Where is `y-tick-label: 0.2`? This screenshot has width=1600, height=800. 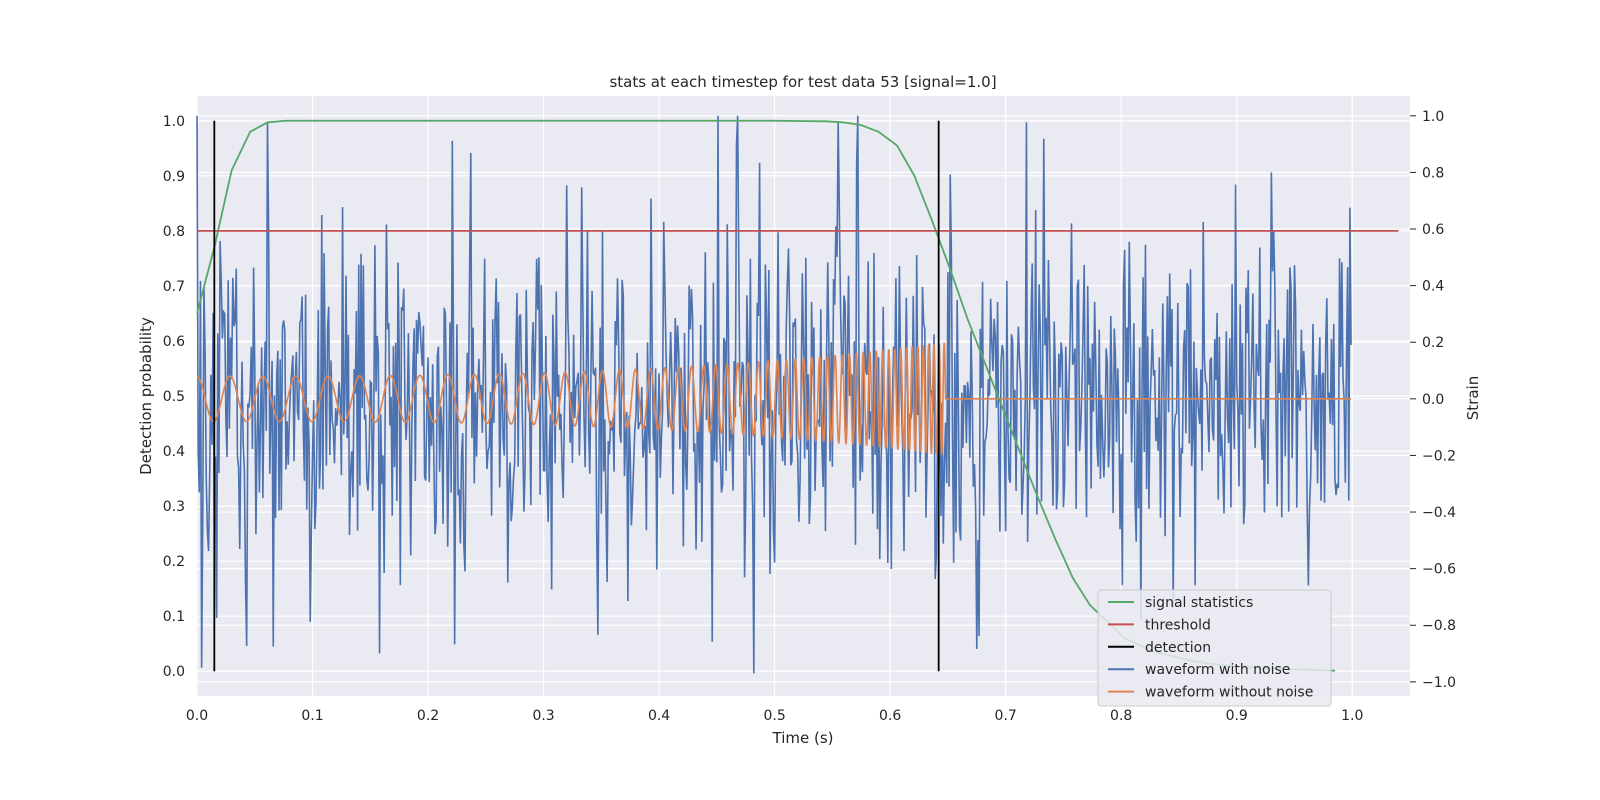
y-tick-label: 0.2 is located at coordinates (174, 562).